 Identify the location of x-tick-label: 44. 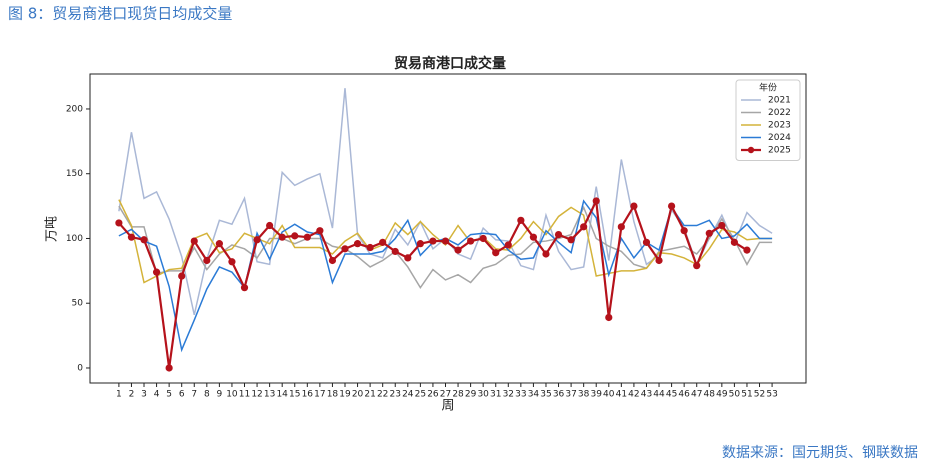
(659, 395).